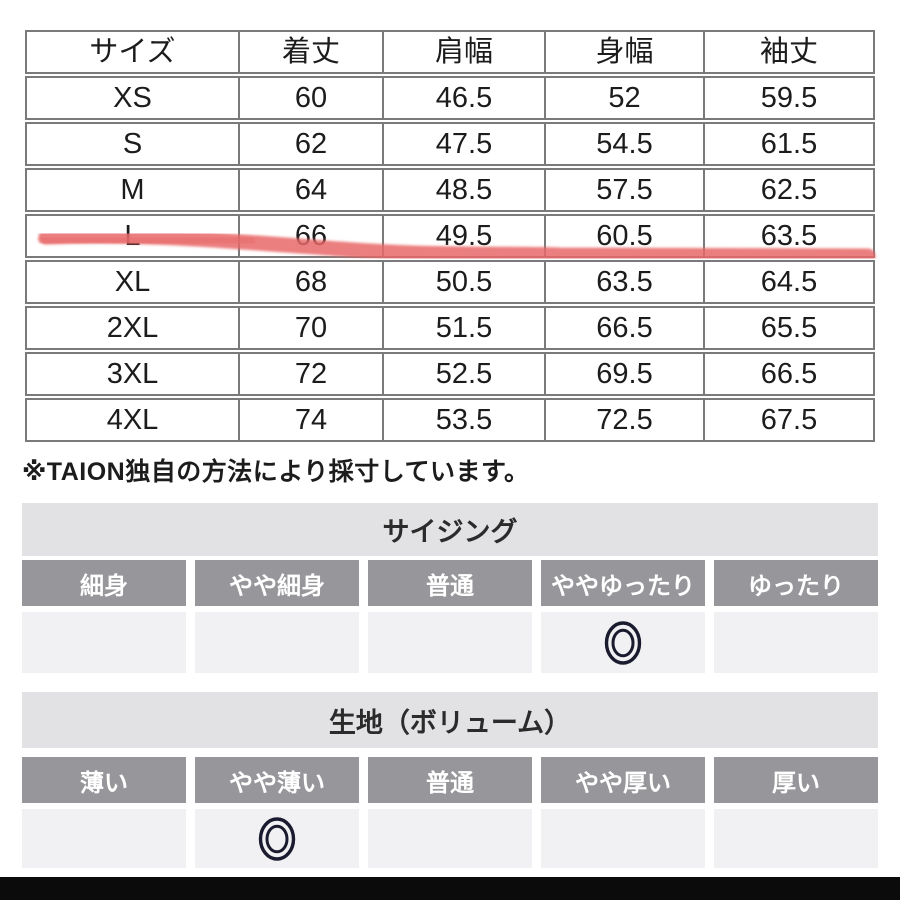 The image size is (900, 900). I want to click on value-cell: 46.5, so click(465, 98).